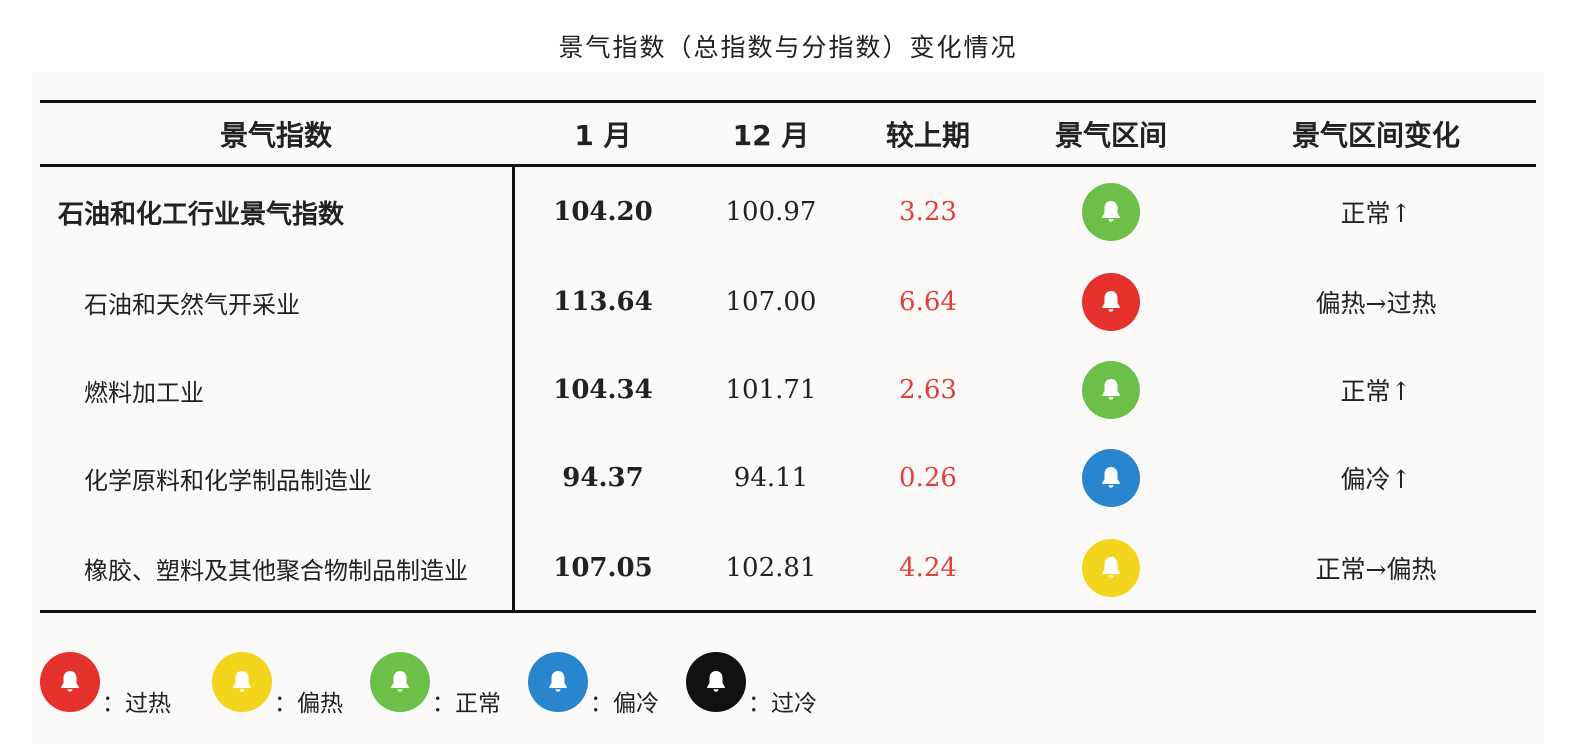 The height and width of the screenshot is (746, 1576). Describe the element at coordinates (782, 704) in the screenshot. I see `legend-label: ：过冷` at that location.